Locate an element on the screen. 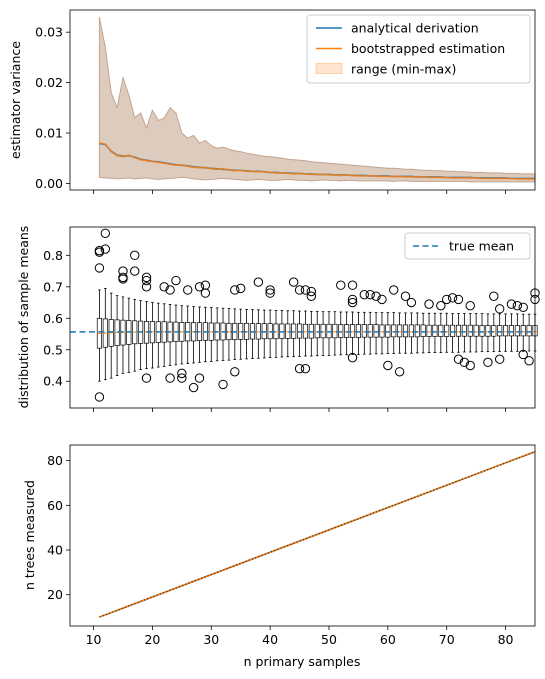  x-ticks-3: 10 20 30 40 50 60 70 80 is located at coordinates (300, 636).